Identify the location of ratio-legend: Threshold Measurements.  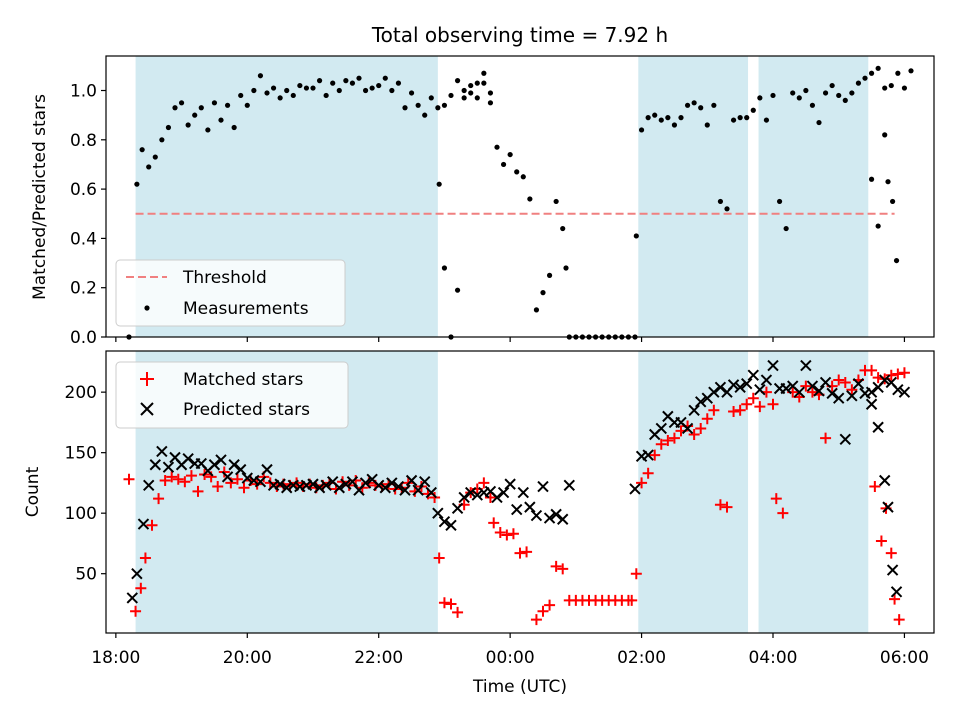
(230, 293).